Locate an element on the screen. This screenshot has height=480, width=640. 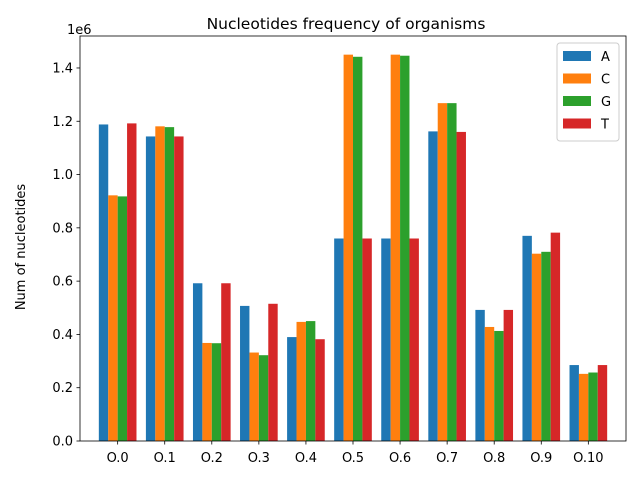
bar-G-O.10 is located at coordinates (593, 406).